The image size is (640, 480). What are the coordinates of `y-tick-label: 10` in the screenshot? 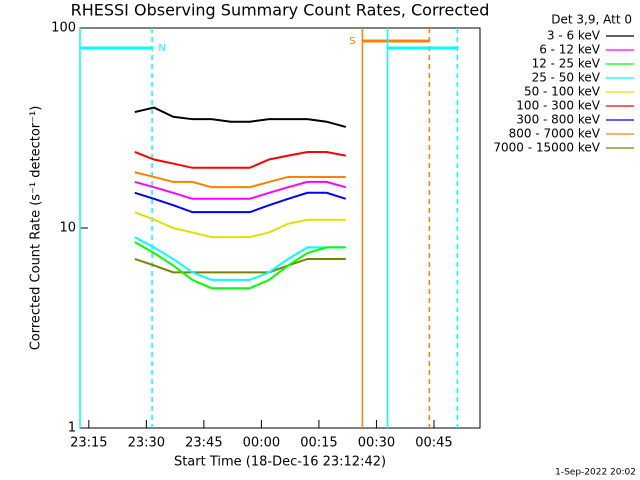 It's located at (67, 228).